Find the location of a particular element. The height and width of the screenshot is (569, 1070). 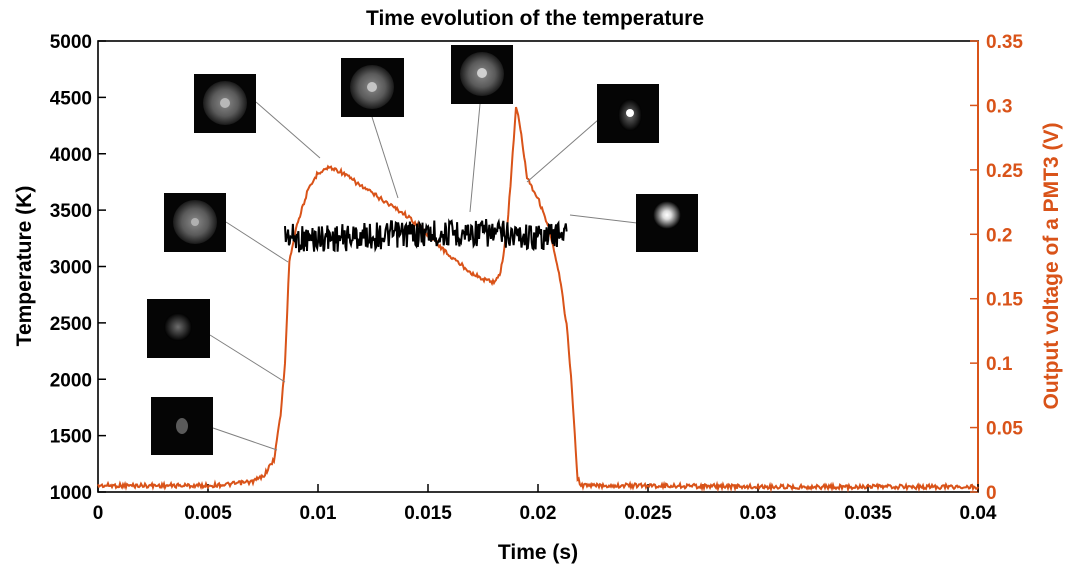

left-y-tick-label: 5000 is located at coordinates (71, 42).